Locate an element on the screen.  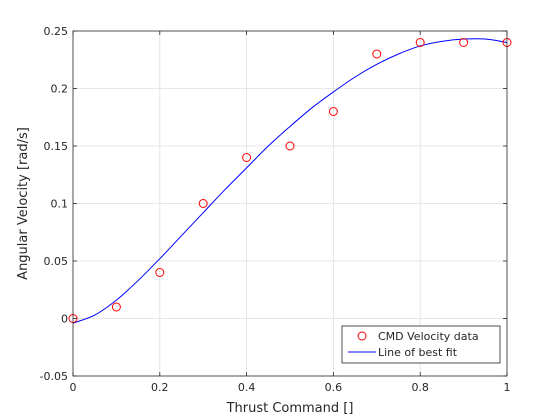
x-axis-label: Thrust Command [] is located at coordinates (290, 408).